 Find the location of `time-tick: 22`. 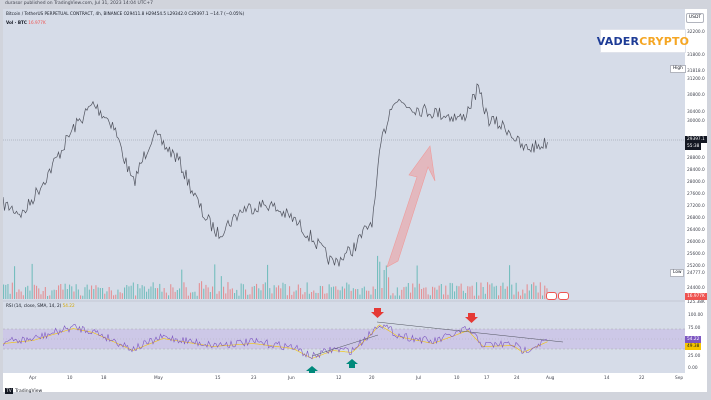

time-tick: 22 is located at coordinates (642, 378).